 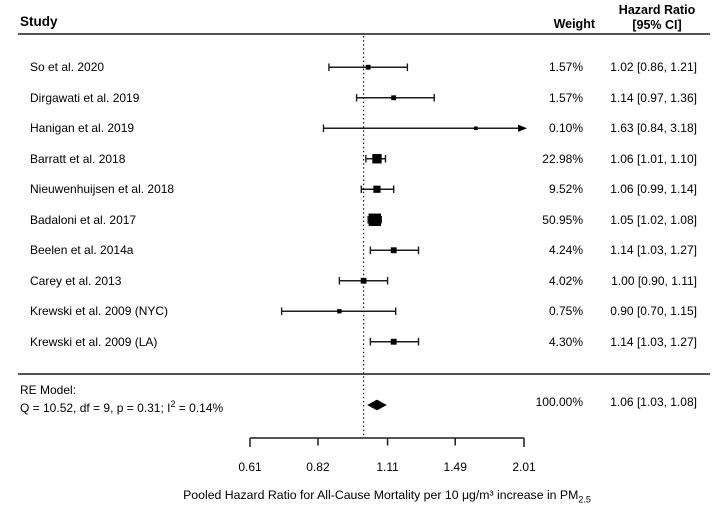 I want to click on heterogeneity-prefix: Q = 10.52, df = 9, p = 0.31; I, so click(x=95, y=407).